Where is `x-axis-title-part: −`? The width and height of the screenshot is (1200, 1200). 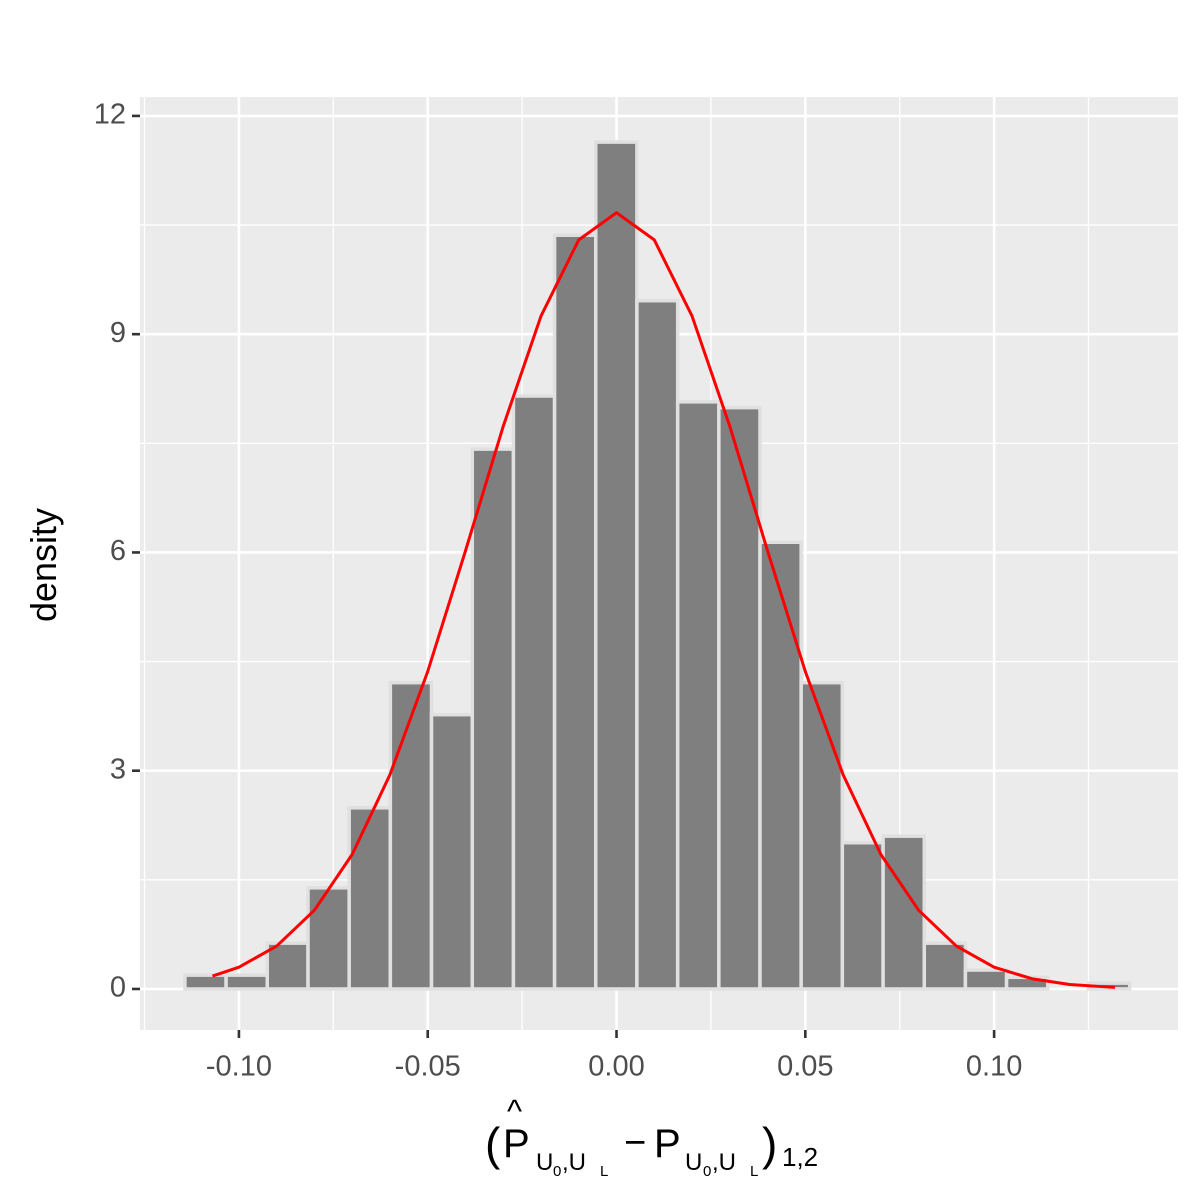 x-axis-title-part: − is located at coordinates (635, 1143).